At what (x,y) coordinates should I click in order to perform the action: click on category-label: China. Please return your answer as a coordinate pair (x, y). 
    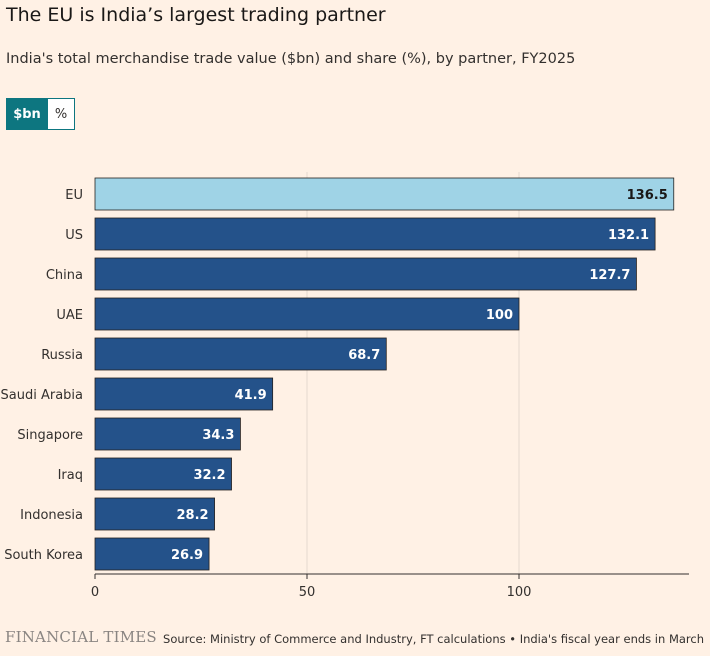
    Looking at the image, I should click on (64, 275).